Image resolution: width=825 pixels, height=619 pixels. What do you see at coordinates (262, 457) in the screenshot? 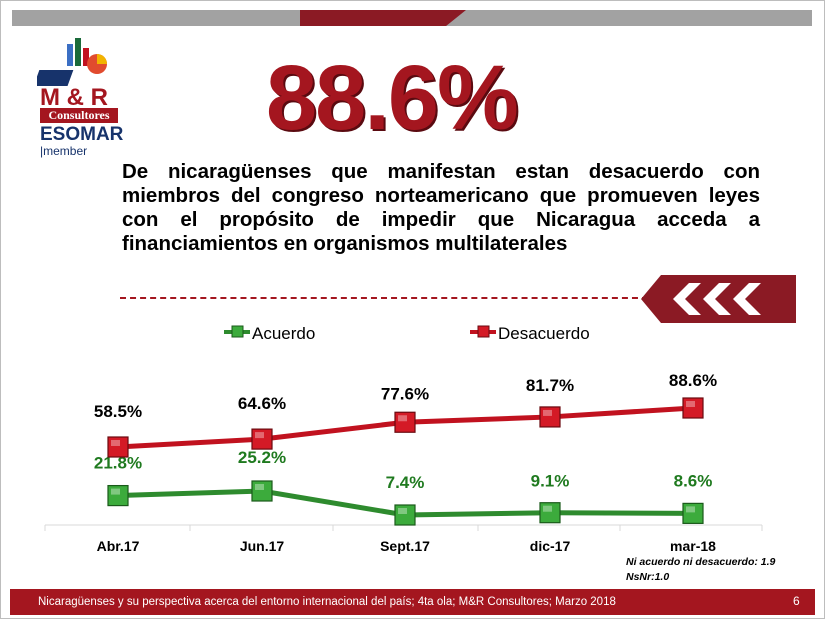
I see `data-label-acuerdo: 25.2%` at bounding box center [262, 457].